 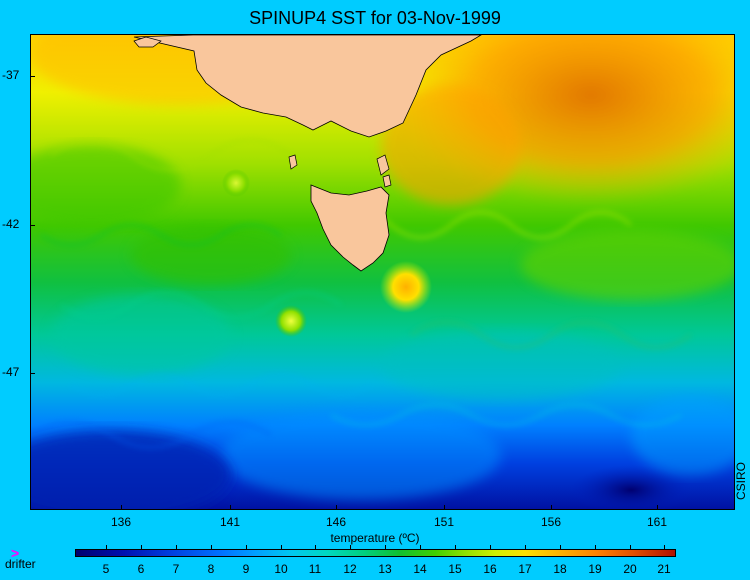 I want to click on x-tick-label: 136, so click(x=121, y=522).